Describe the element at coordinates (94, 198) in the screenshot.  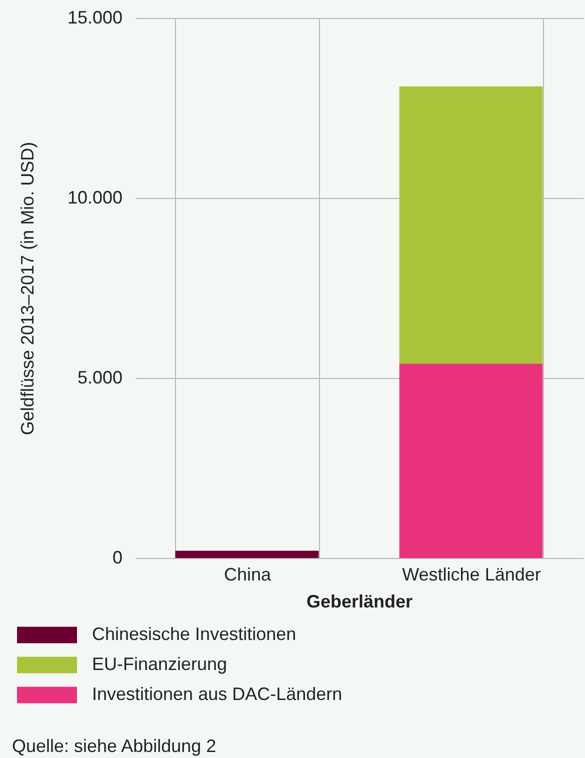
I see `y-tick-label: 10.000` at that location.